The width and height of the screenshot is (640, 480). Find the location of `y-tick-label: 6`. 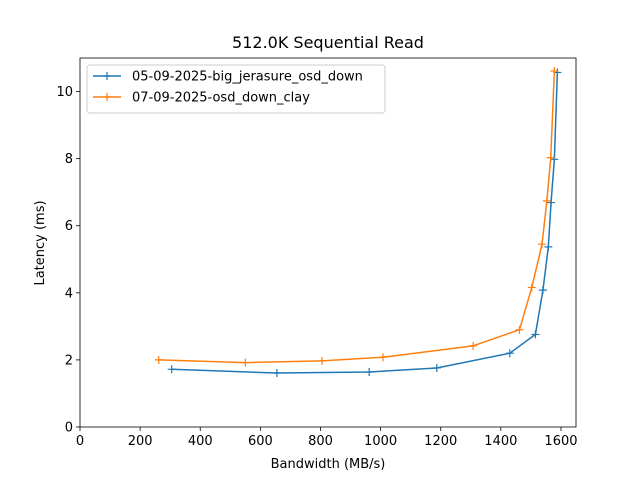

y-tick-label: 6 is located at coordinates (69, 226).